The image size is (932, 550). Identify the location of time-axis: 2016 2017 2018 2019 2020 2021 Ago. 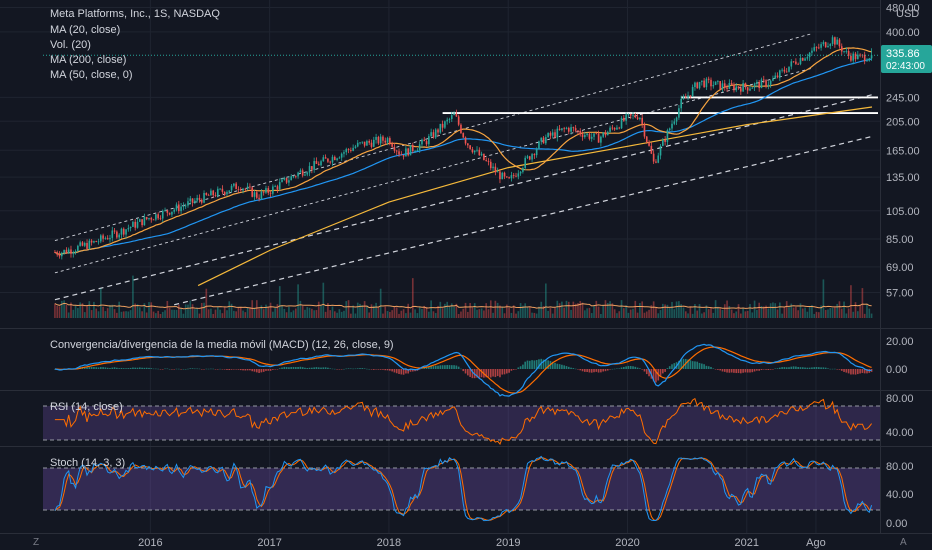
(482, 543).